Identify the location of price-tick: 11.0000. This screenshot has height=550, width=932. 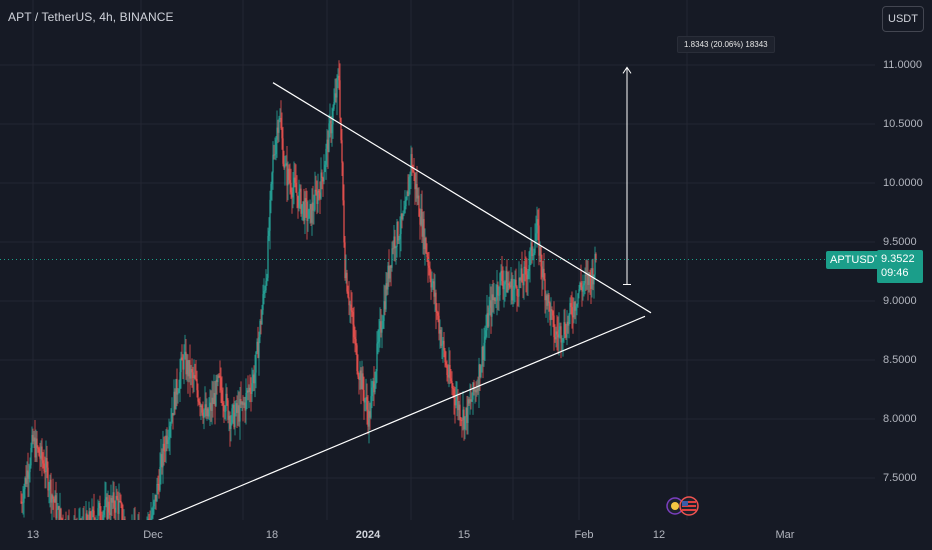
(902, 65).